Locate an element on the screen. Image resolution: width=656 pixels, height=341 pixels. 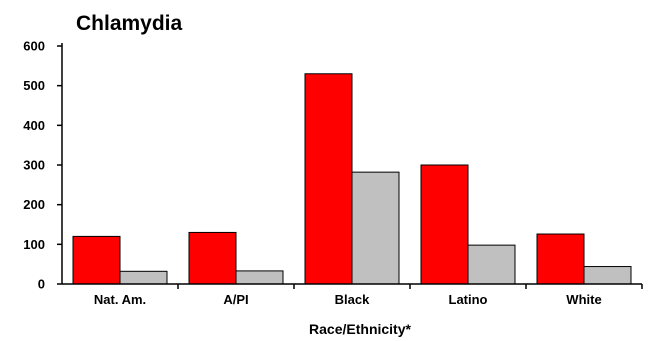
y-axis: 0 100 200 300 400 500 600 is located at coordinates (42, 165).